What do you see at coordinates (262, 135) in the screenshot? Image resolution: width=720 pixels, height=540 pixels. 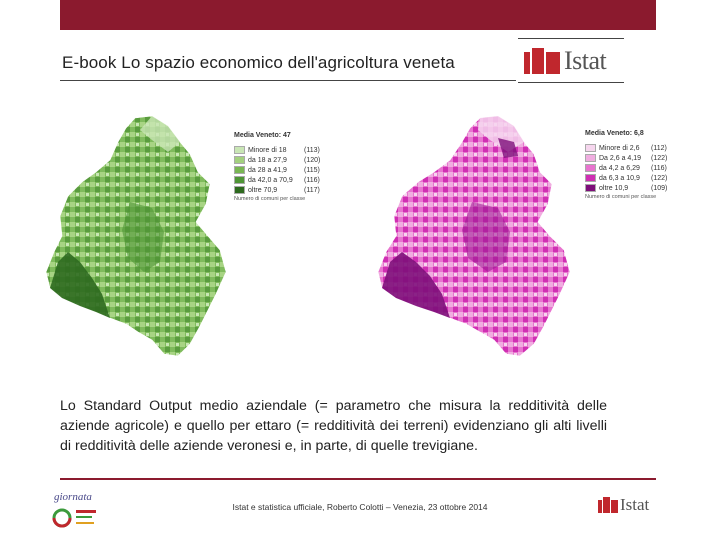 I see `legend-title: Media Veneto: 47` at bounding box center [262, 135].